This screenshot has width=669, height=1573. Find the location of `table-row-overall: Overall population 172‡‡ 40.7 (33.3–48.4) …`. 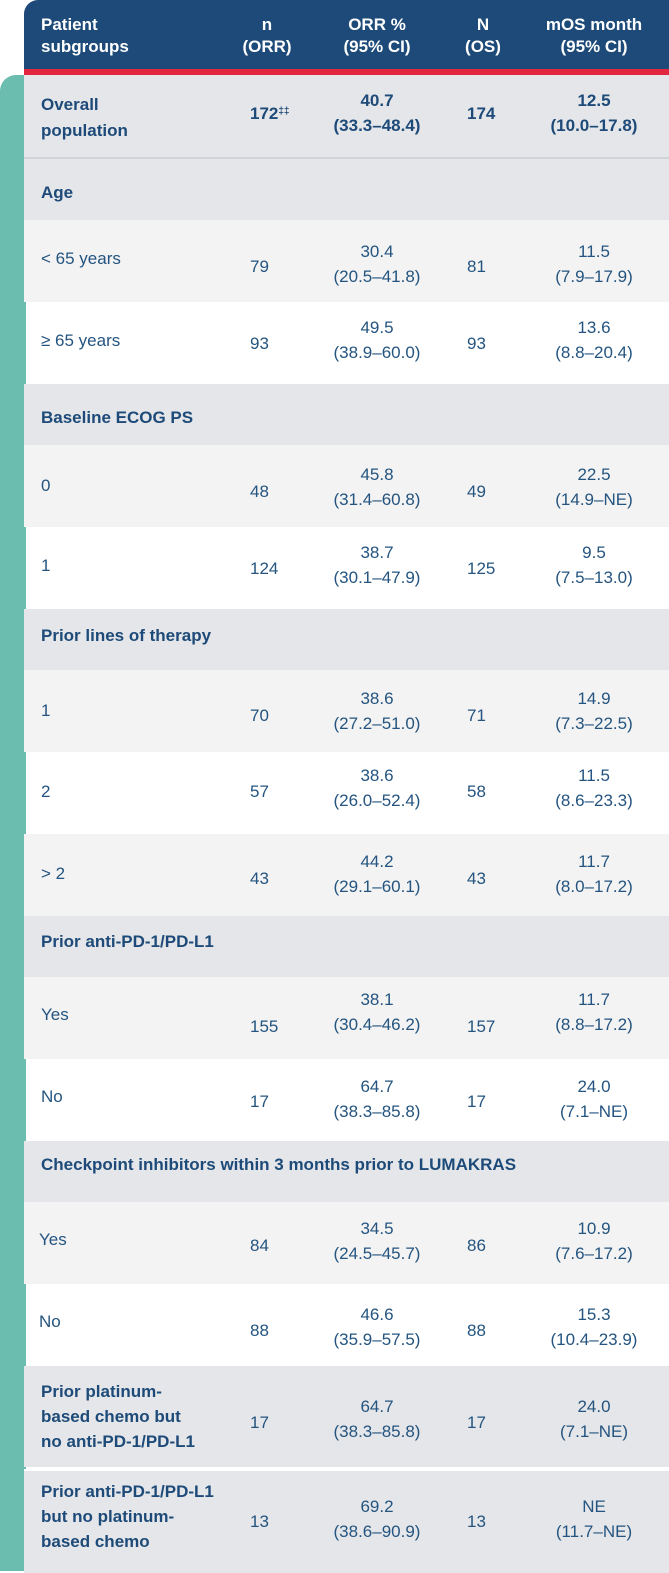

table-row-overall: Overall population 172‡‡ 40.7 (33.3–48.4) … is located at coordinates (346, 117).